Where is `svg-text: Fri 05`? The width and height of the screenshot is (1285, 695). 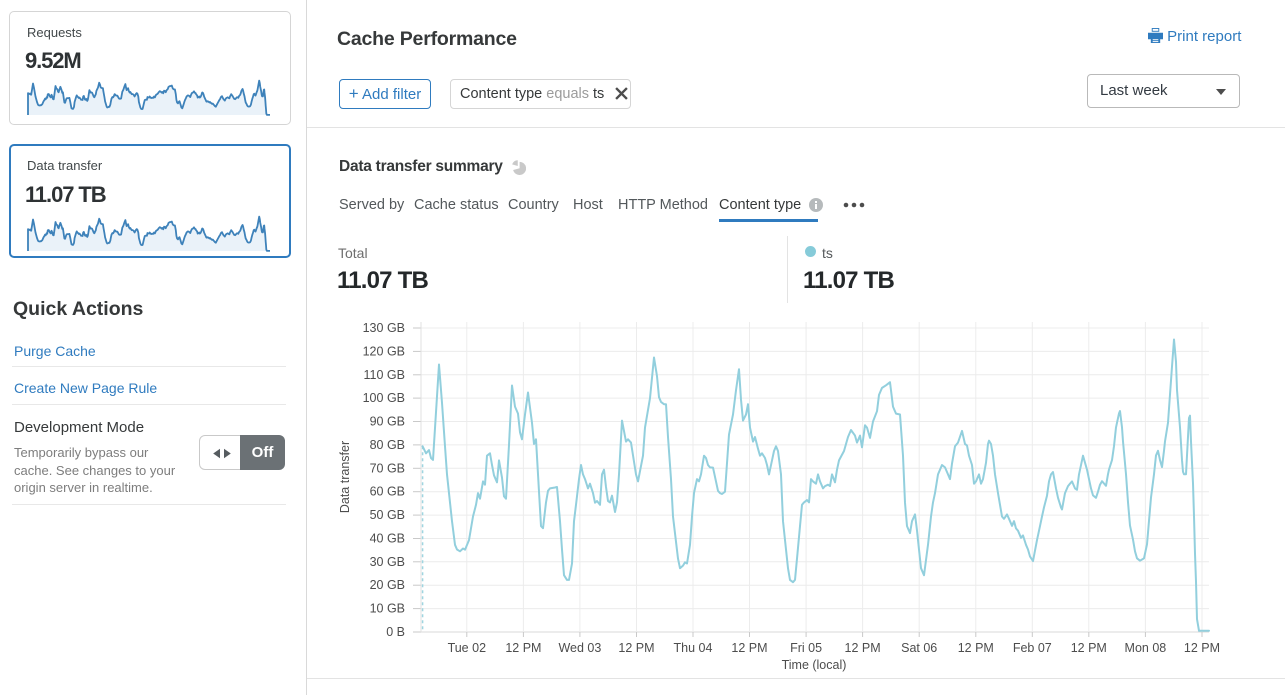
svg-text: Fri 05 is located at coordinates (806, 648).